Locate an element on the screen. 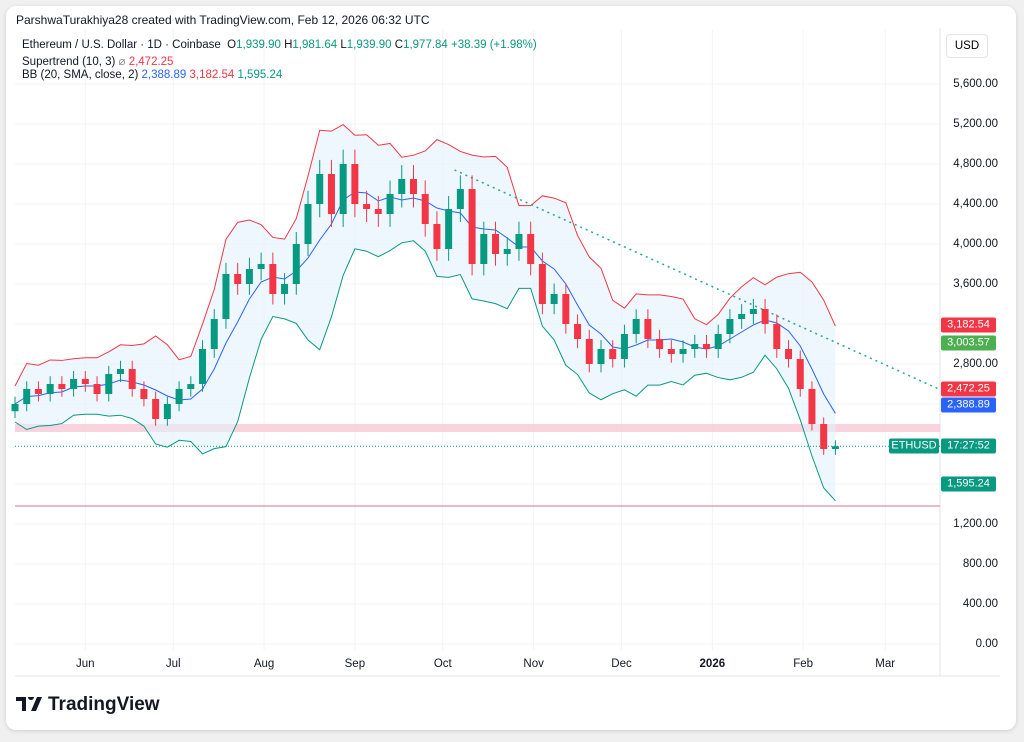 The height and width of the screenshot is (742, 1024). trendline is located at coordinates (698, 280).